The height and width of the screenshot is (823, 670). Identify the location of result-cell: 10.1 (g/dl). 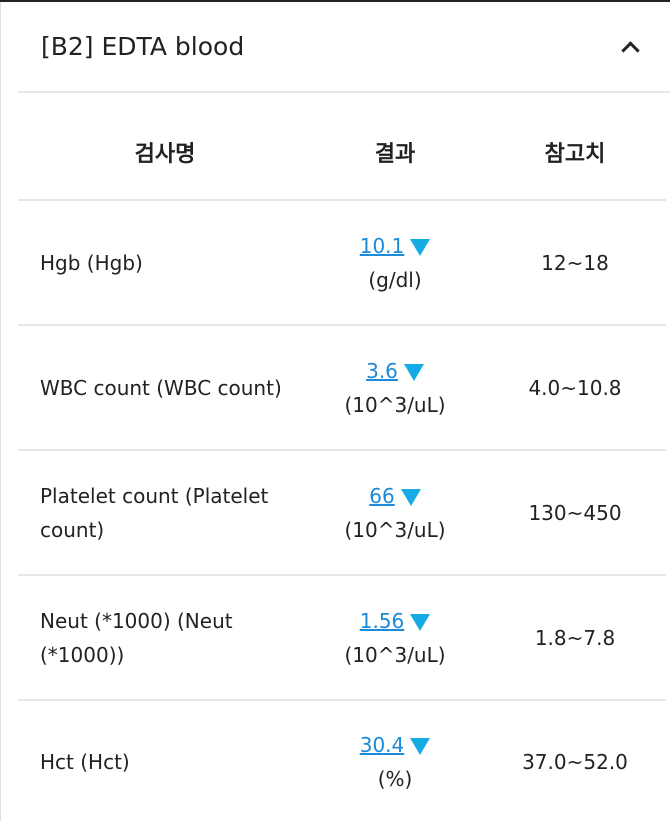
(395, 263).